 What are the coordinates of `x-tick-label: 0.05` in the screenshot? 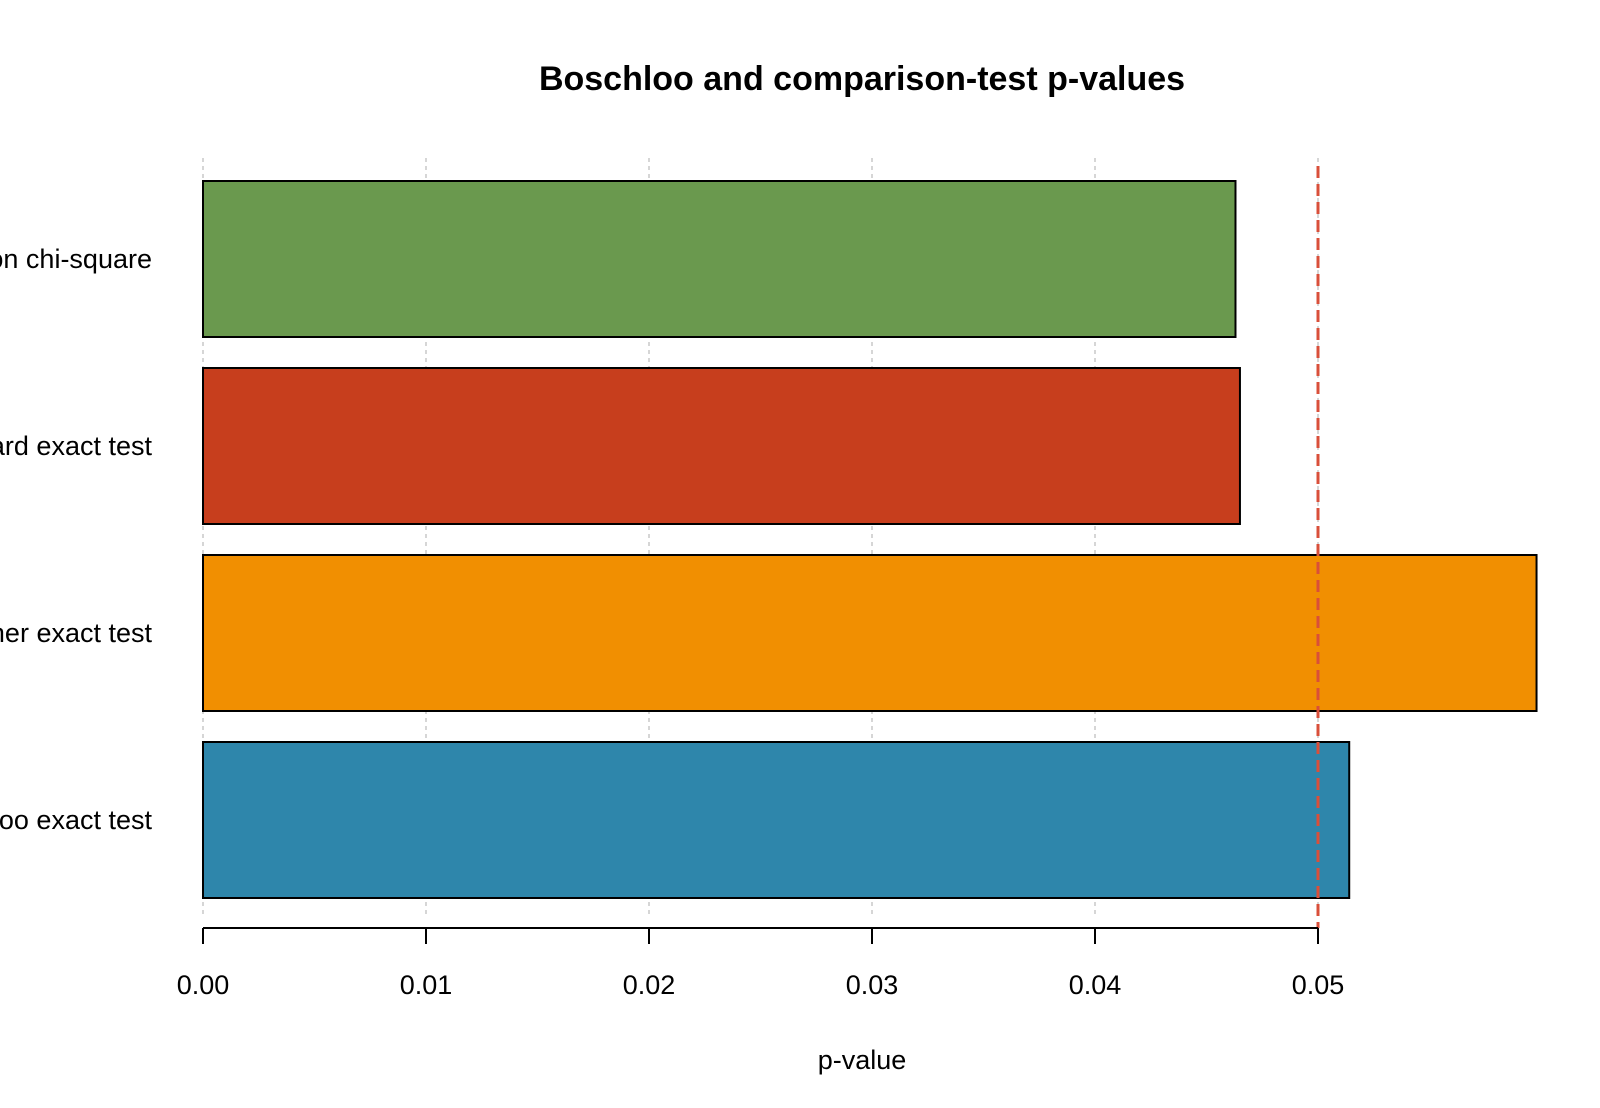 It's located at (1318, 985).